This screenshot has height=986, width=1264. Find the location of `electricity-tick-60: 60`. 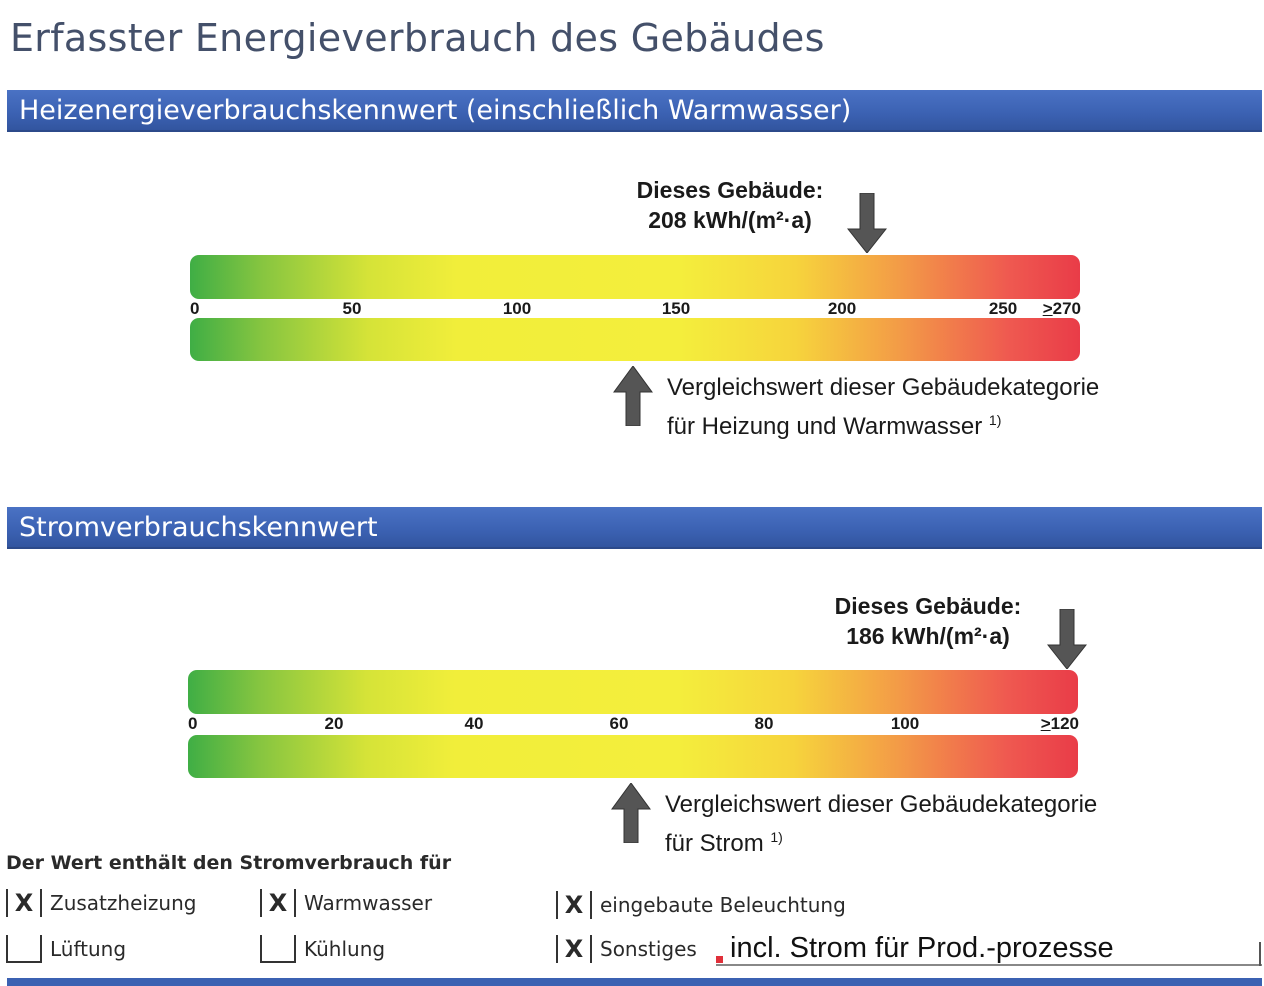

electricity-tick-60: 60 is located at coordinates (619, 723).